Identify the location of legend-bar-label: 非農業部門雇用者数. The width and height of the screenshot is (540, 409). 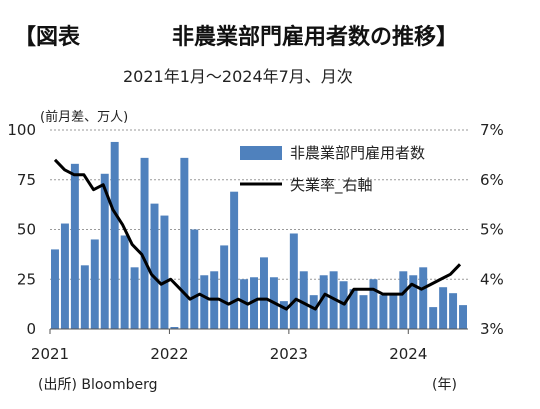
(357, 153).